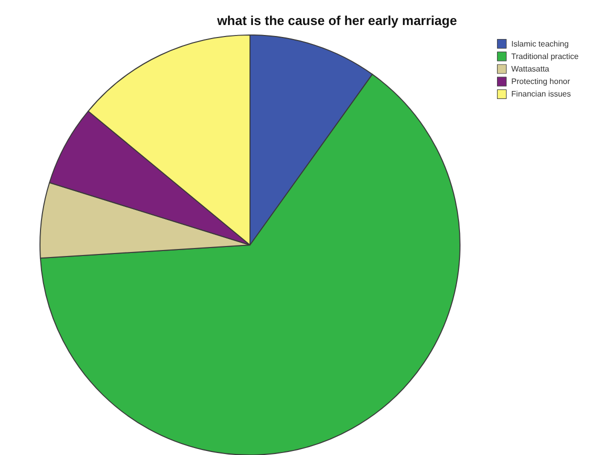 The height and width of the screenshot is (455, 598). What do you see at coordinates (545, 56) in the screenshot?
I see `legend-label: Traditional practice` at bounding box center [545, 56].